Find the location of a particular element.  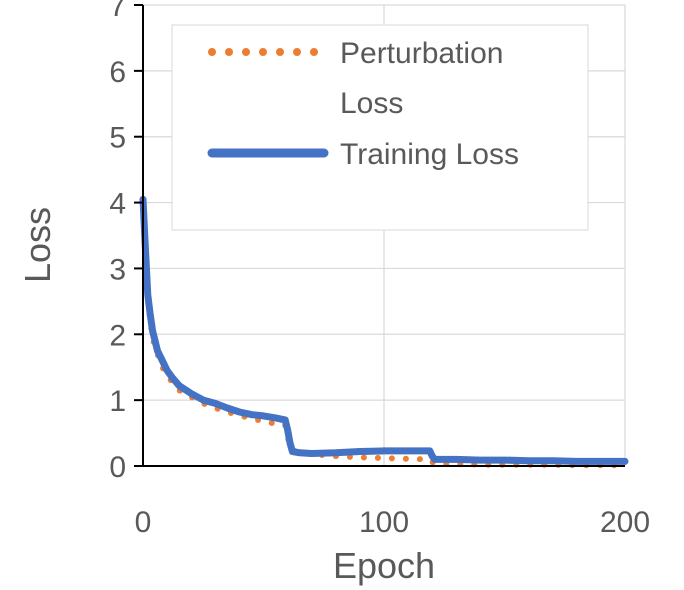

x-tick-label-100: 100 is located at coordinates (384, 522).